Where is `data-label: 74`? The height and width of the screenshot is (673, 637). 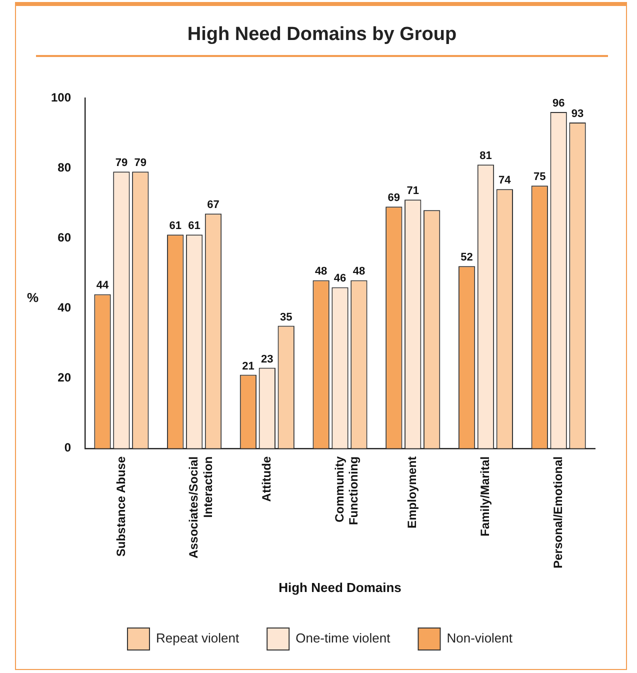
data-label: 74 is located at coordinates (505, 180).